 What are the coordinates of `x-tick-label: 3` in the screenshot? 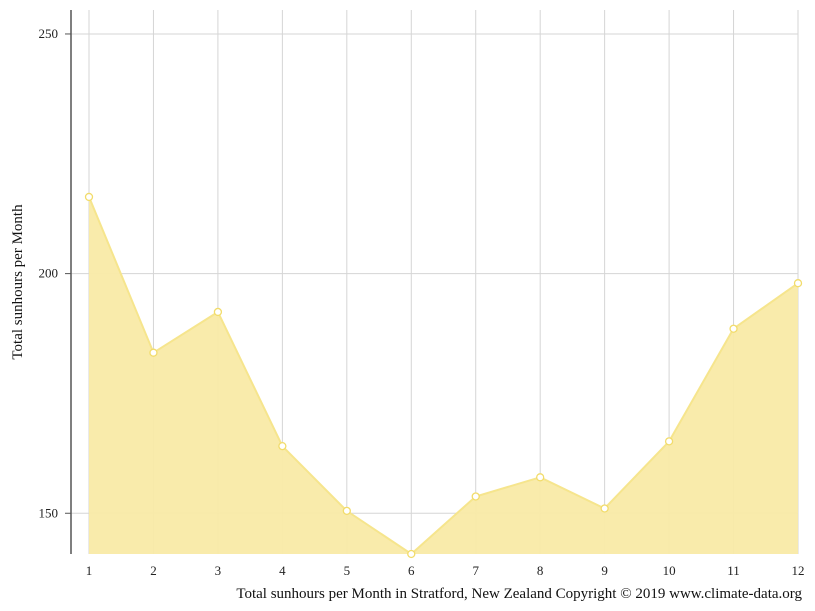 It's located at (218, 570).